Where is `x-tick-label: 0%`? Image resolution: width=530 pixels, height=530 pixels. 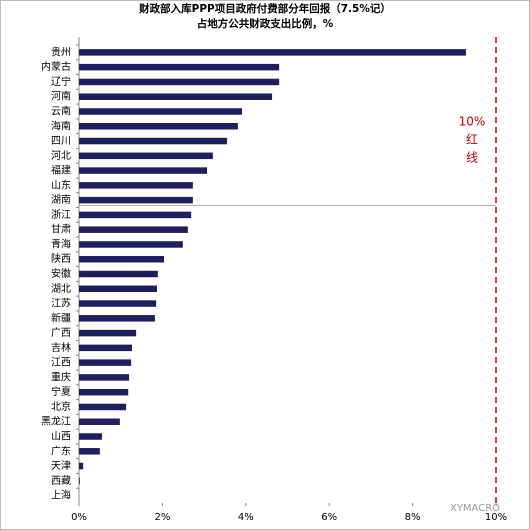
x-tick-label: 0% is located at coordinates (79, 517).